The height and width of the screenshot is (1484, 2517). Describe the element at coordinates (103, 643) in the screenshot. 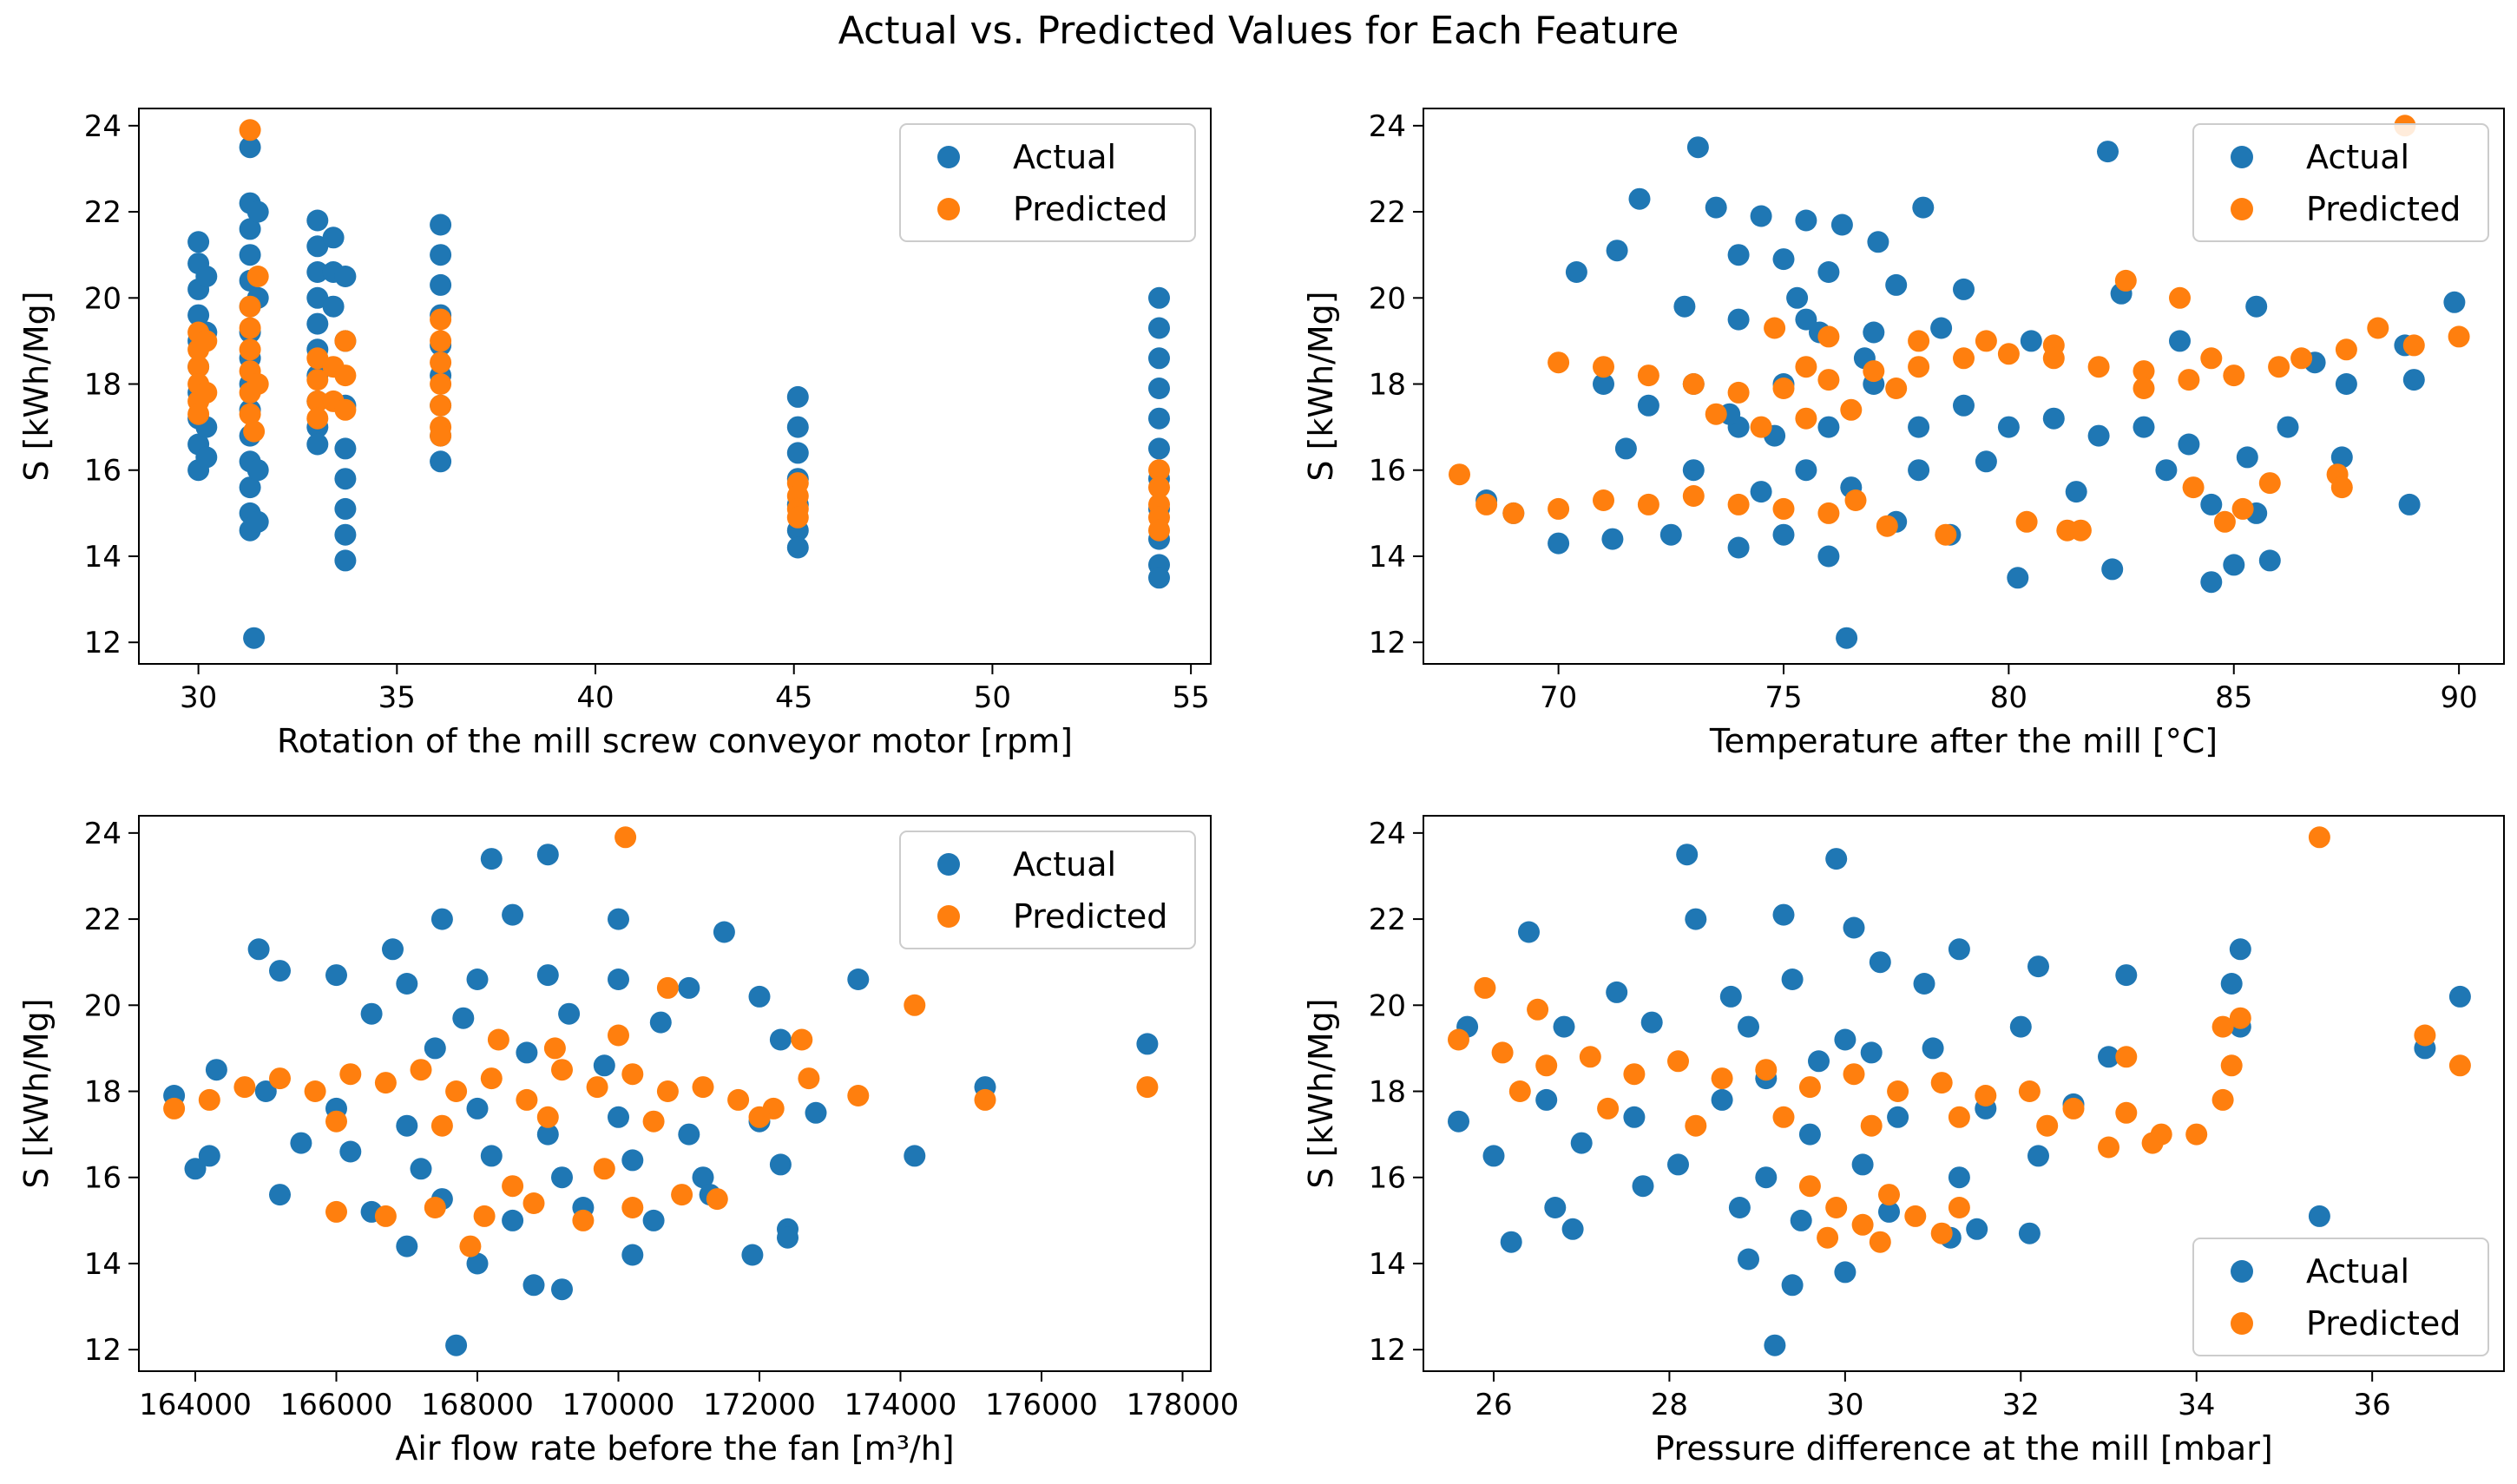

I see `y-tick-label: 12` at that location.